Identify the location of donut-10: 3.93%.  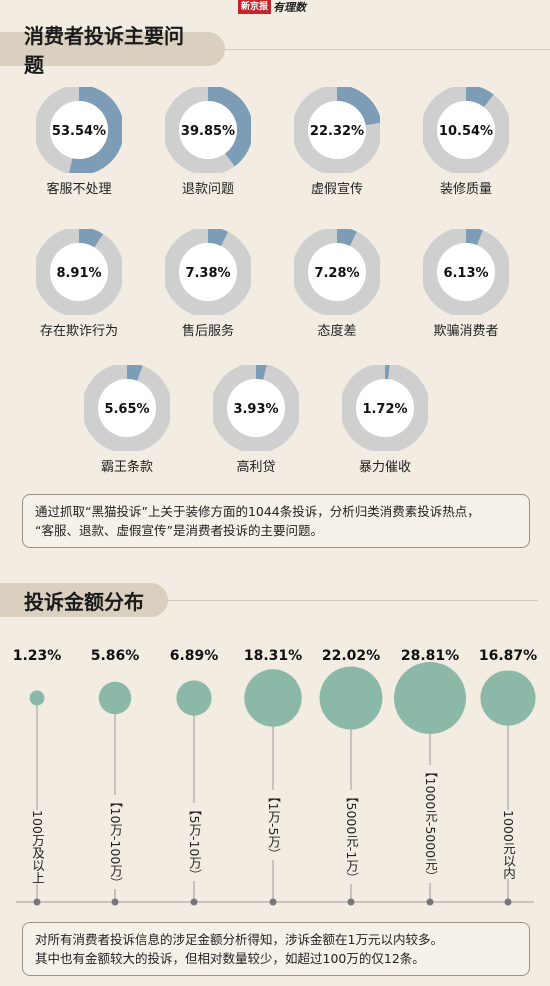
(256, 408).